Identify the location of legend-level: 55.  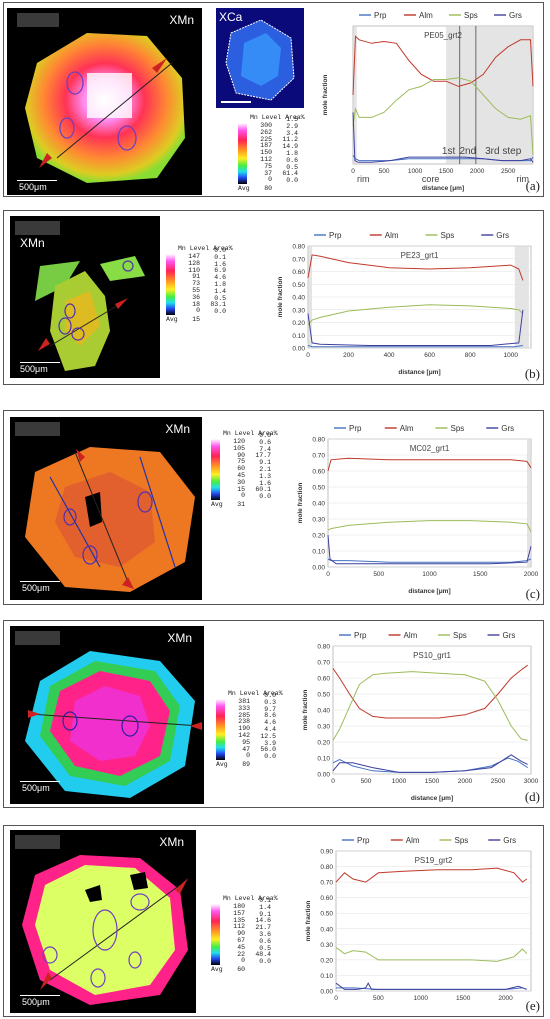
(196, 290).